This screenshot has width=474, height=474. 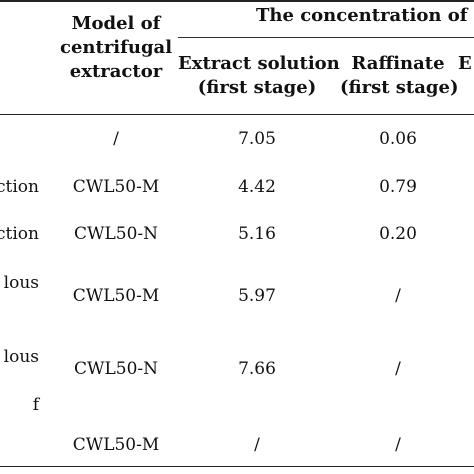 I want to click on table-bottom-rule, so click(x=237, y=466).